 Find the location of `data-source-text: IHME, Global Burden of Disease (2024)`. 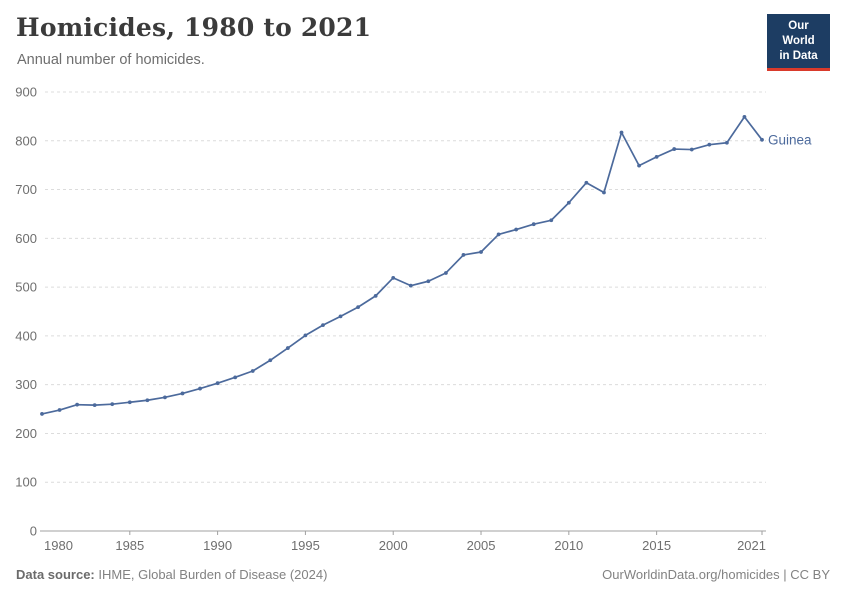

data-source-text: IHME, Global Burden of Disease (2024) is located at coordinates (211, 574).